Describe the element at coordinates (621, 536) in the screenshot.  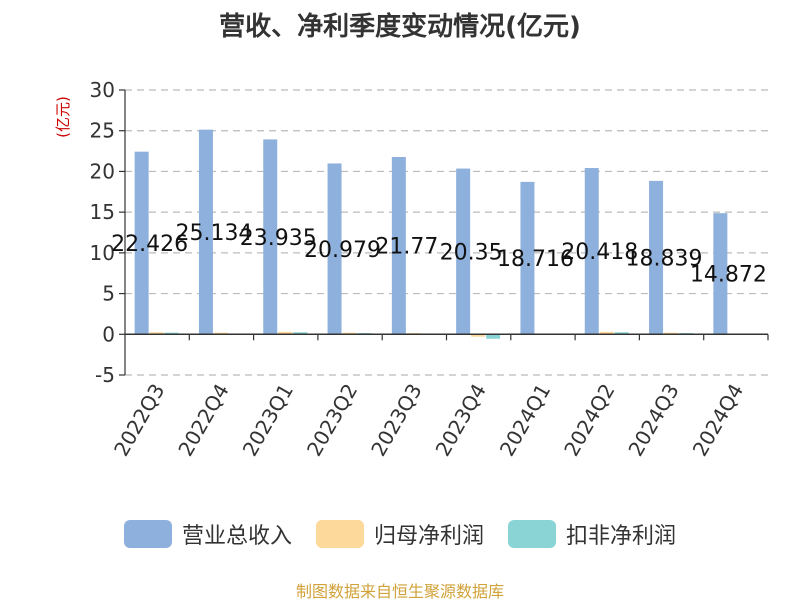
I see `legend-label-deducted-profit: 扣非净利润` at that location.